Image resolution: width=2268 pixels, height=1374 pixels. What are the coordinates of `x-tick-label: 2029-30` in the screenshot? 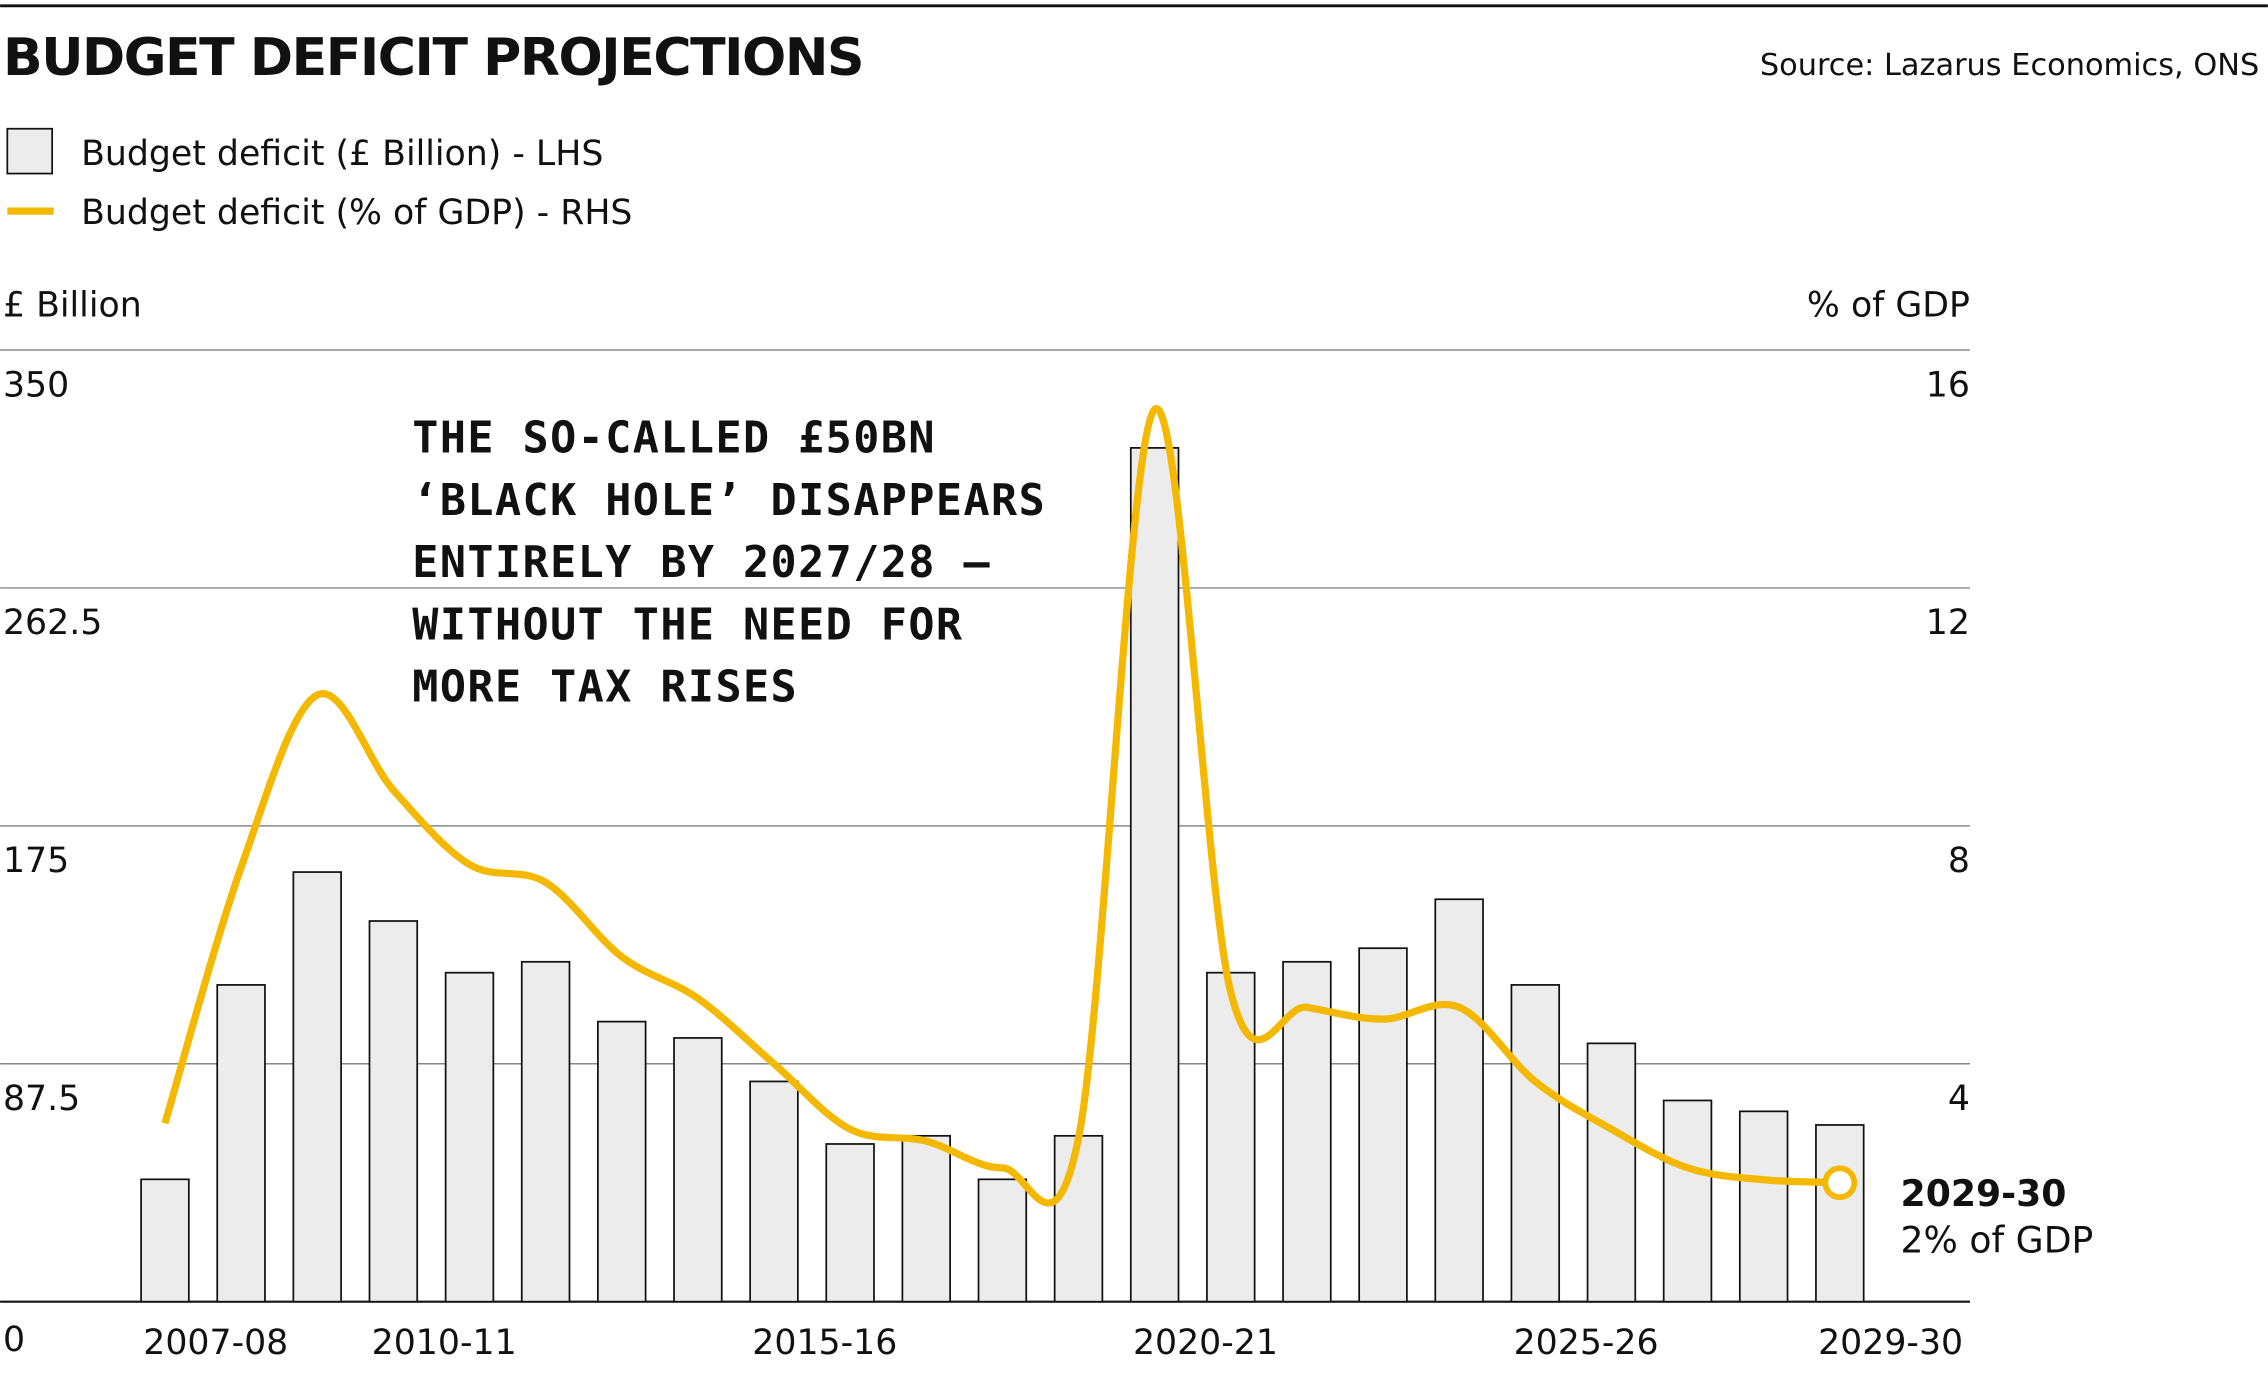 It's located at (1890, 1343).